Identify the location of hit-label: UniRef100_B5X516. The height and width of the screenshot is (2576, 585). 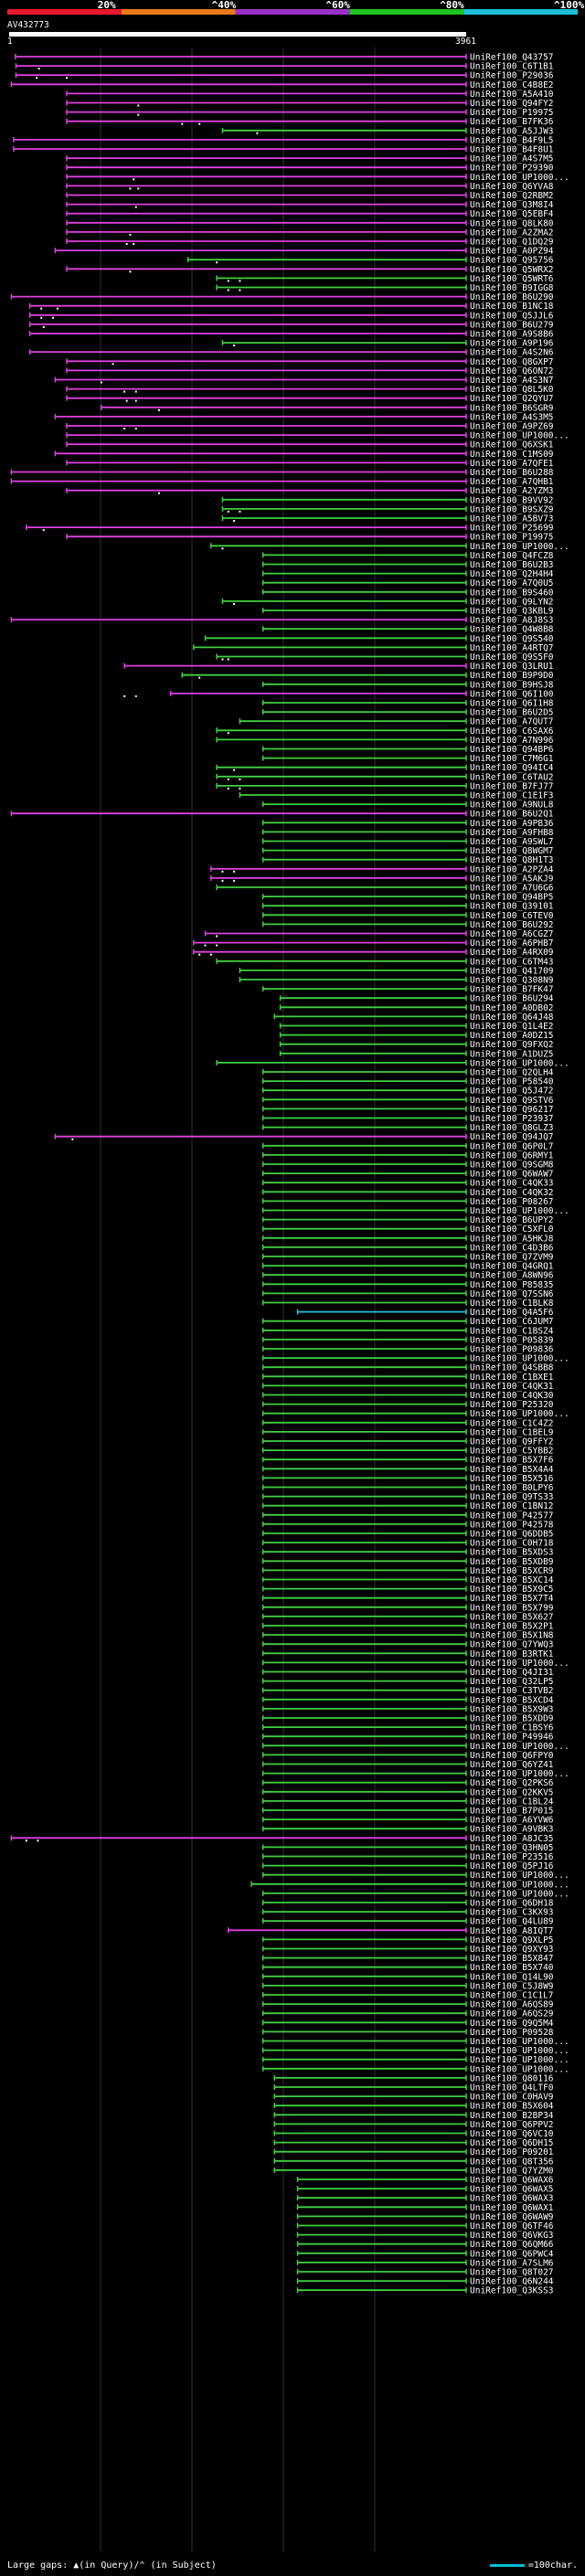
(512, 1479).